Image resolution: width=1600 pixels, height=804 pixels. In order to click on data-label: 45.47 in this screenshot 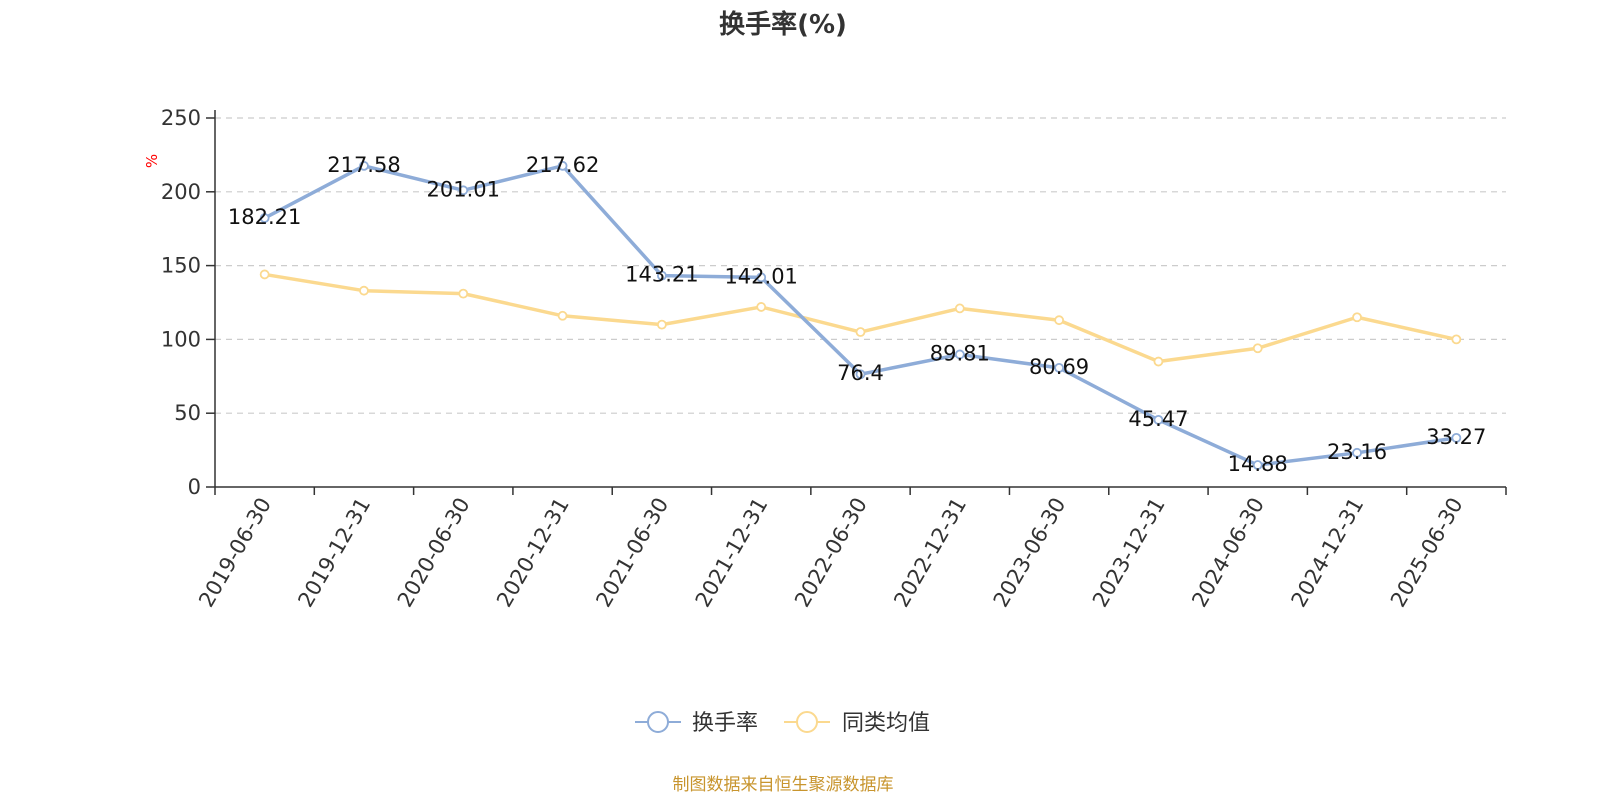, I will do `click(1158, 419)`.